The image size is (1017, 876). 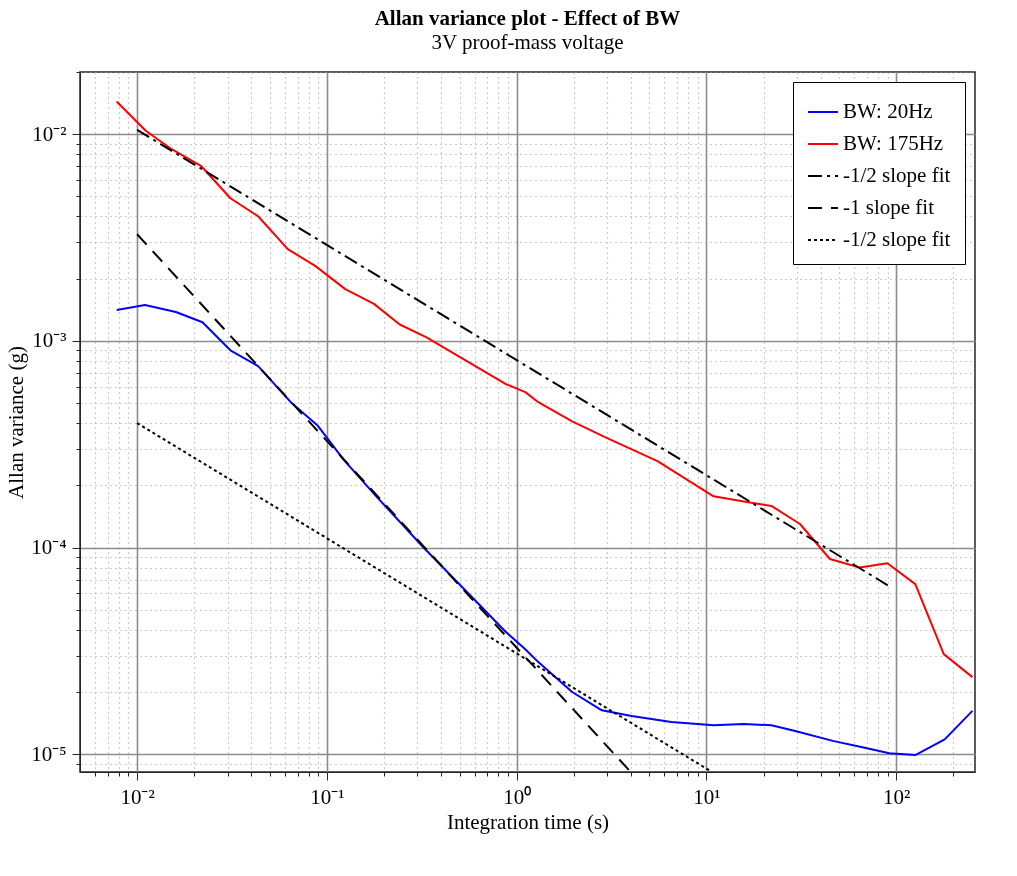 I want to click on legend-label: BW: 20Hz, so click(x=888, y=111).